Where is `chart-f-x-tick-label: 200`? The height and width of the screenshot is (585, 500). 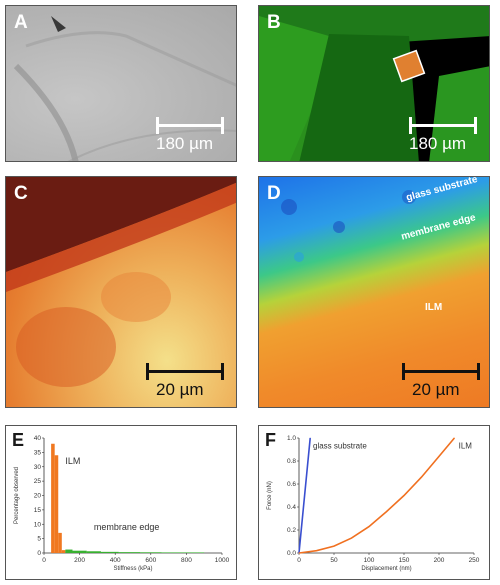 chart-f-x-tick-label: 200 is located at coordinates (439, 560).